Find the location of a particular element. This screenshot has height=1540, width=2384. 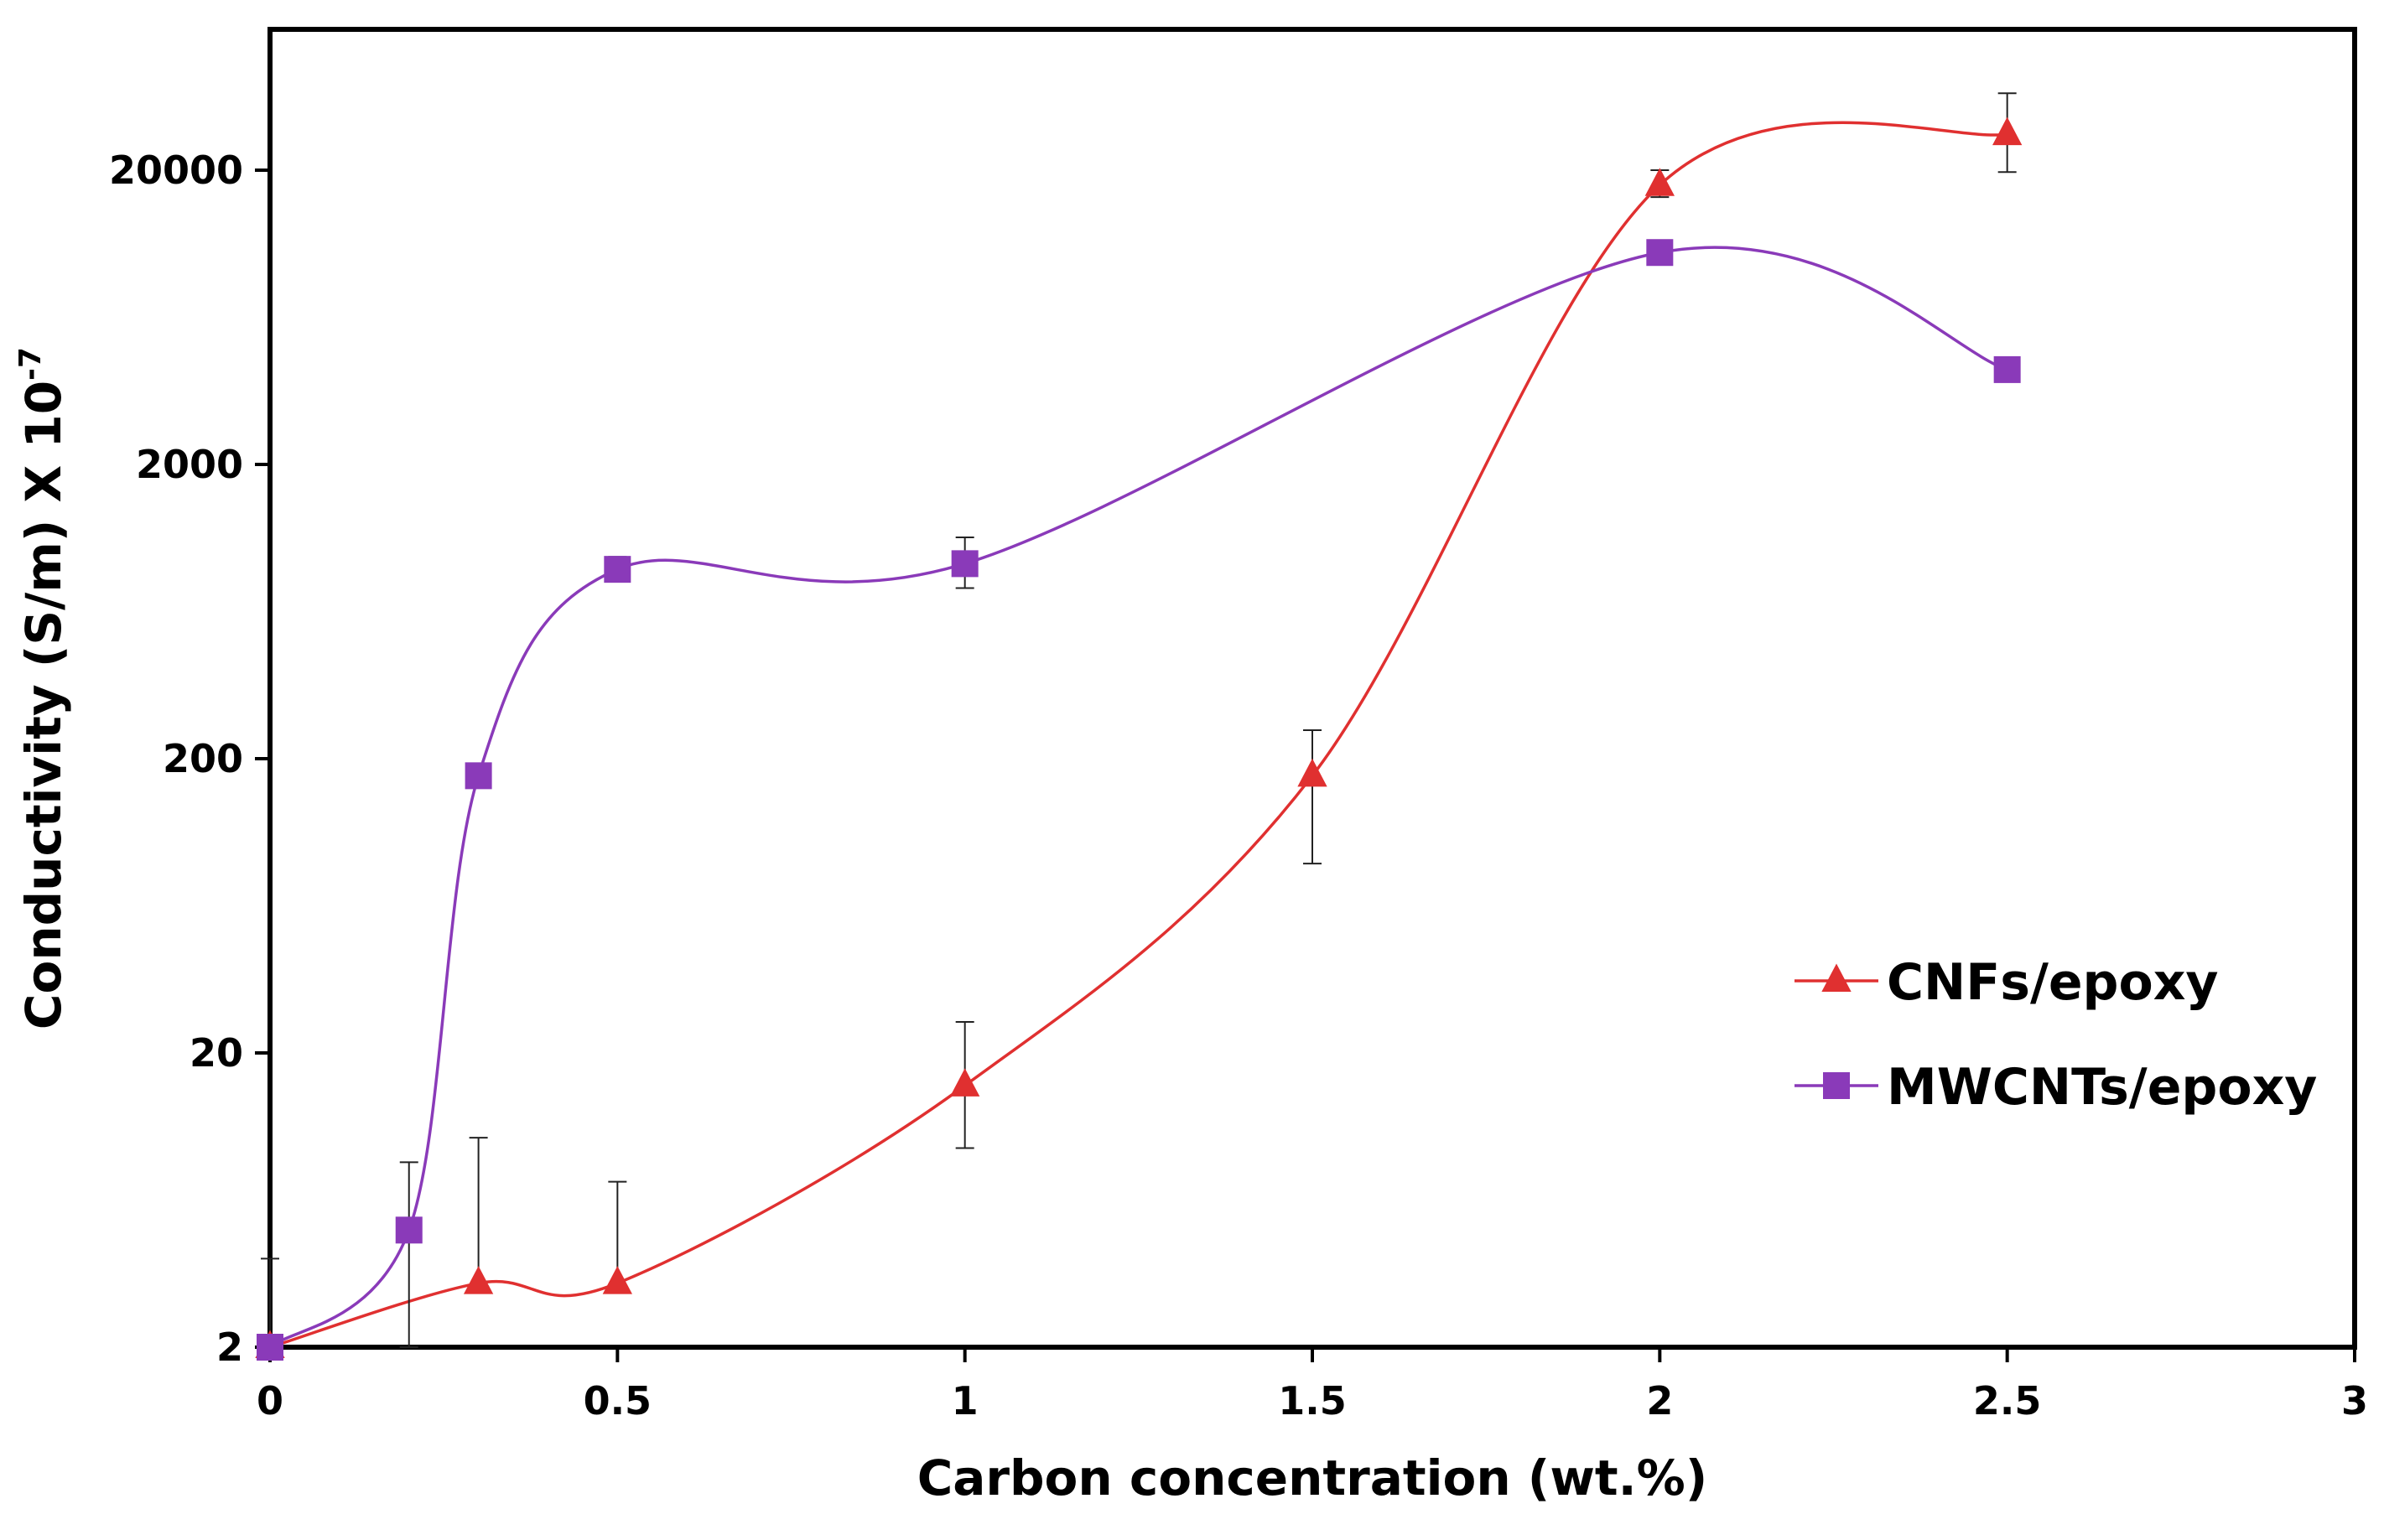

x-tick-label: 0.5 is located at coordinates (618, 1400).